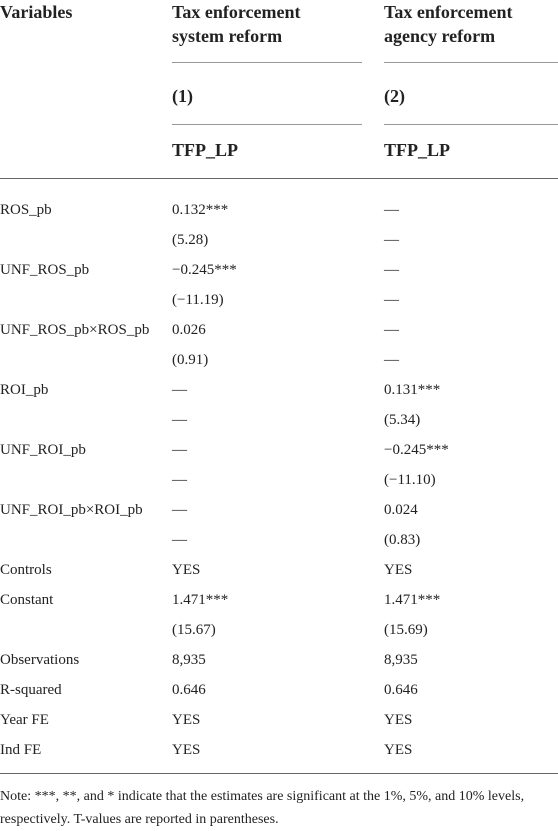  Describe the element at coordinates (189, 330) in the screenshot. I see `table-cell: 0.026` at that location.